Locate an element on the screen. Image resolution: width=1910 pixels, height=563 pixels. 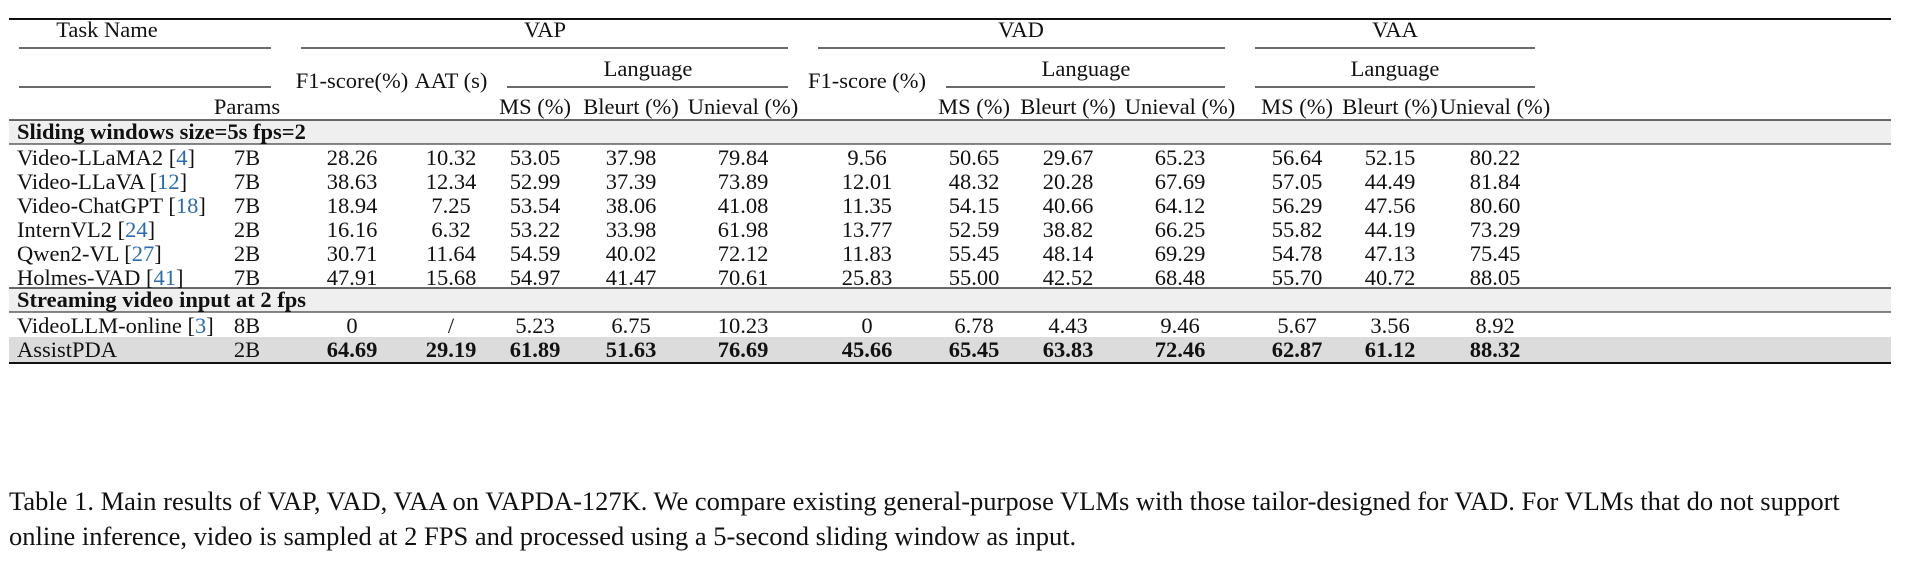
table-cell: 44.19 is located at coordinates (1390, 229).